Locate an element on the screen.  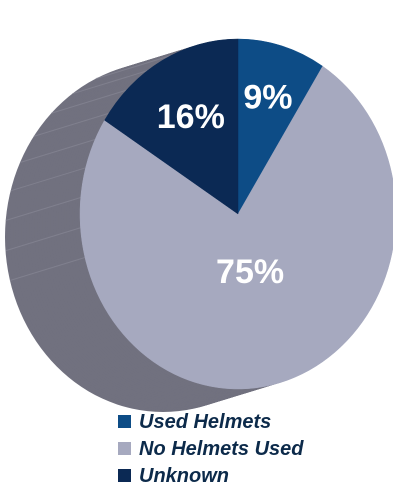
legend-label-used-helmets: Used Helmets is located at coordinates (205, 421).